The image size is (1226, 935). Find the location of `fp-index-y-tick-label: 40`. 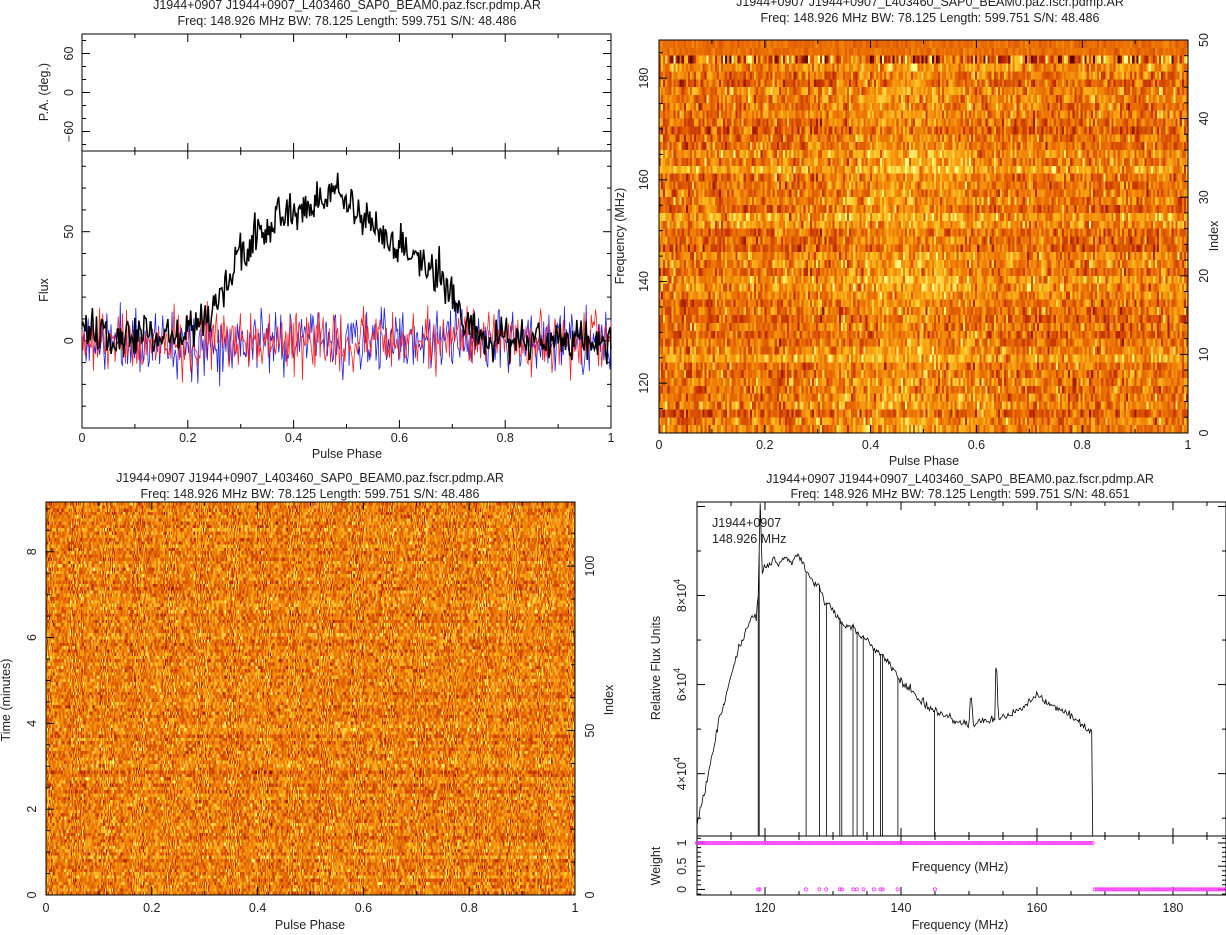

fp-index-y-tick-label: 40 is located at coordinates (1204, 119).